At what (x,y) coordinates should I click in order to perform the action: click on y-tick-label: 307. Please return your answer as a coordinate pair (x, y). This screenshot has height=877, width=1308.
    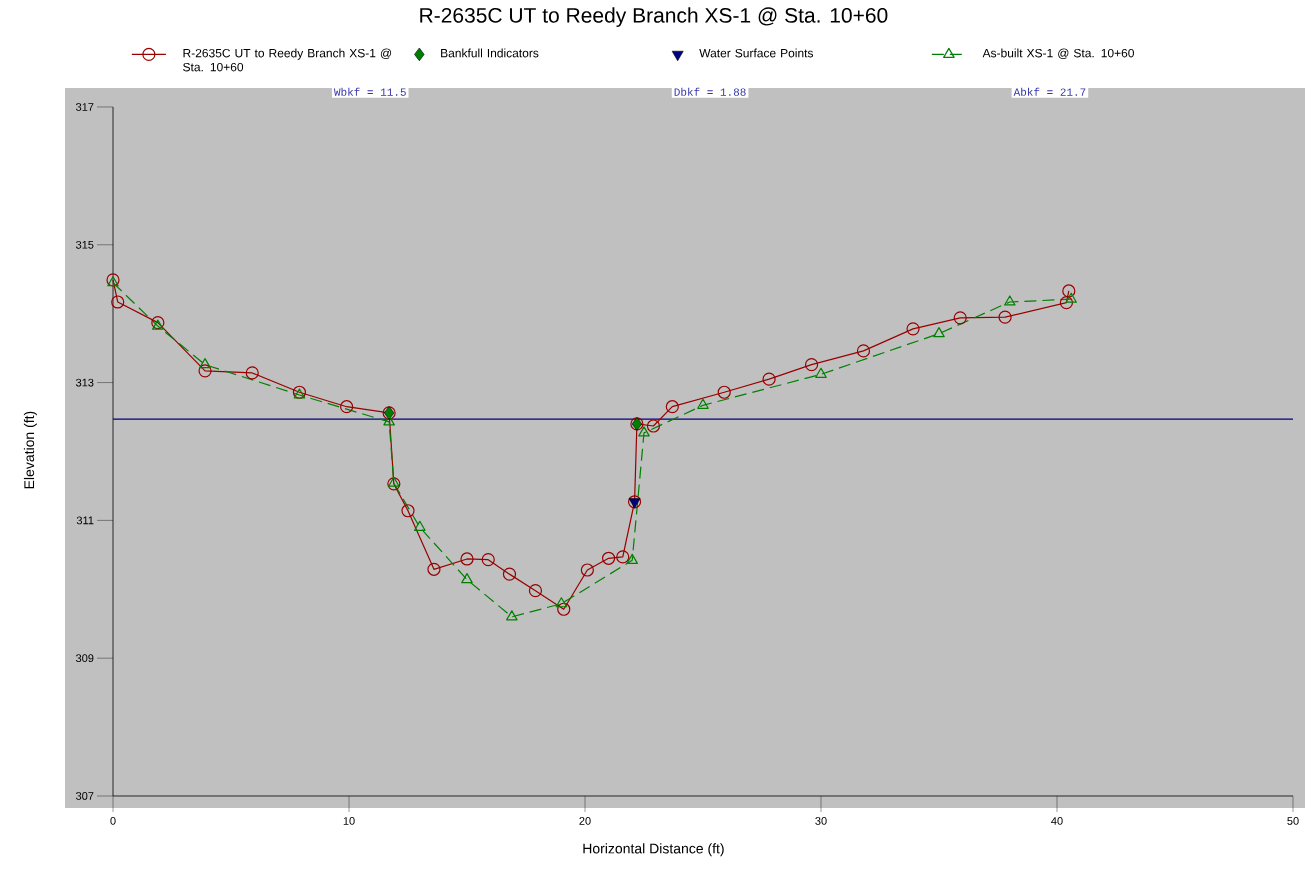
    Looking at the image, I should click on (84, 796).